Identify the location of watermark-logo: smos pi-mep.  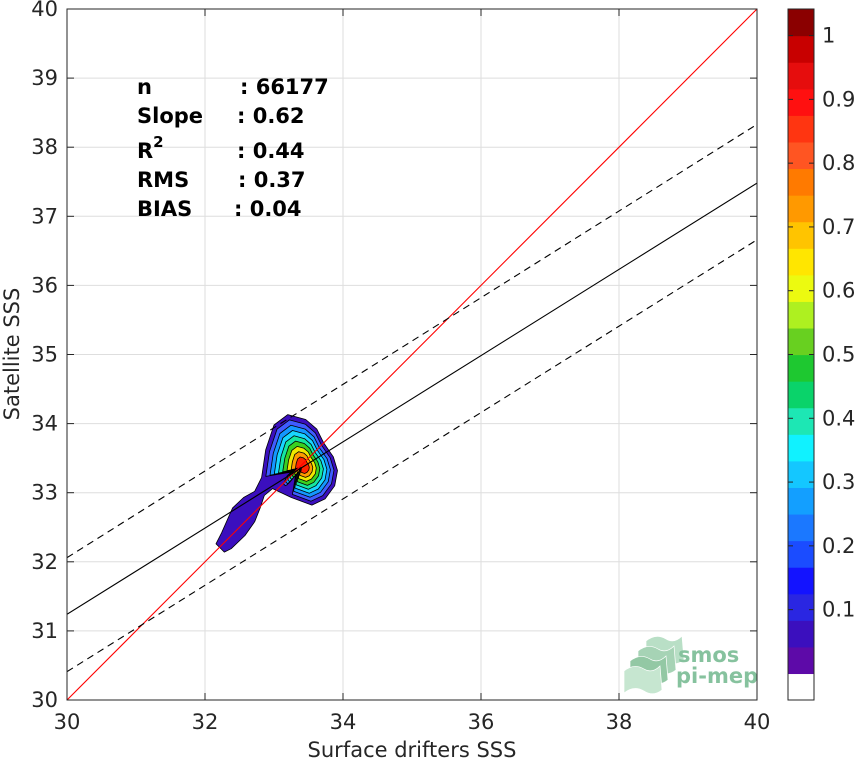
(690, 665).